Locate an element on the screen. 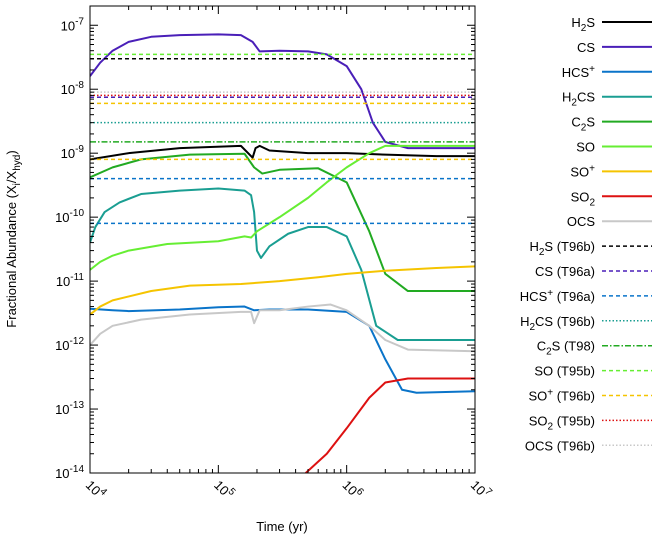 This screenshot has height=545, width=654. x-tick-label: 10⁶ is located at coordinates (352, 489).